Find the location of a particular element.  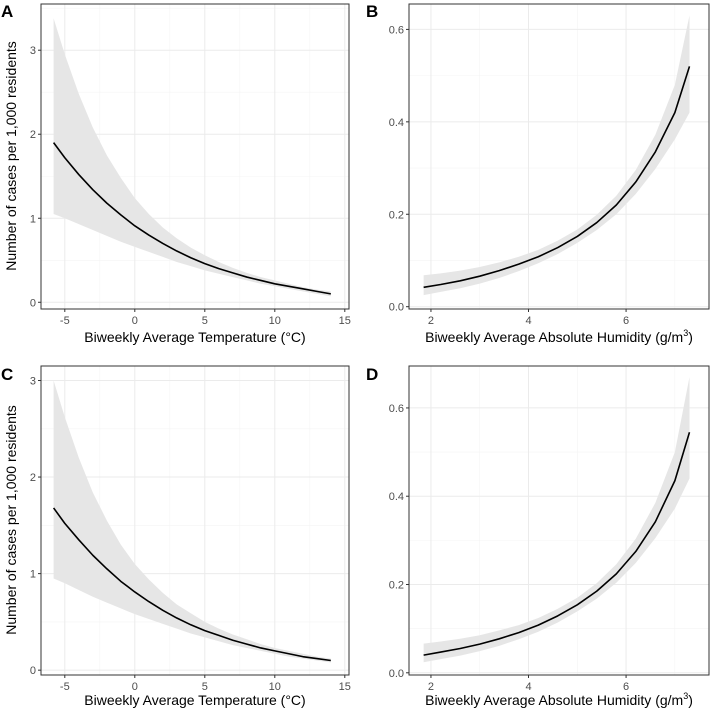

panel-c-x-title: Biweekly Average Temperature (°C) is located at coordinates (194, 700).